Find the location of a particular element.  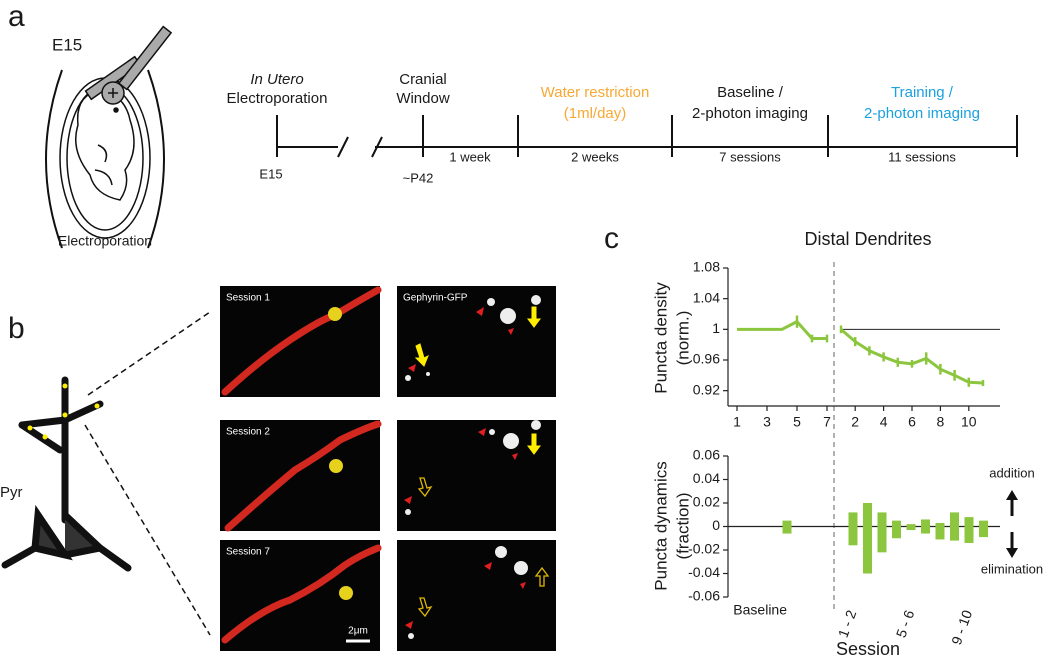

x-tick-label: 6 is located at coordinates (912, 422).